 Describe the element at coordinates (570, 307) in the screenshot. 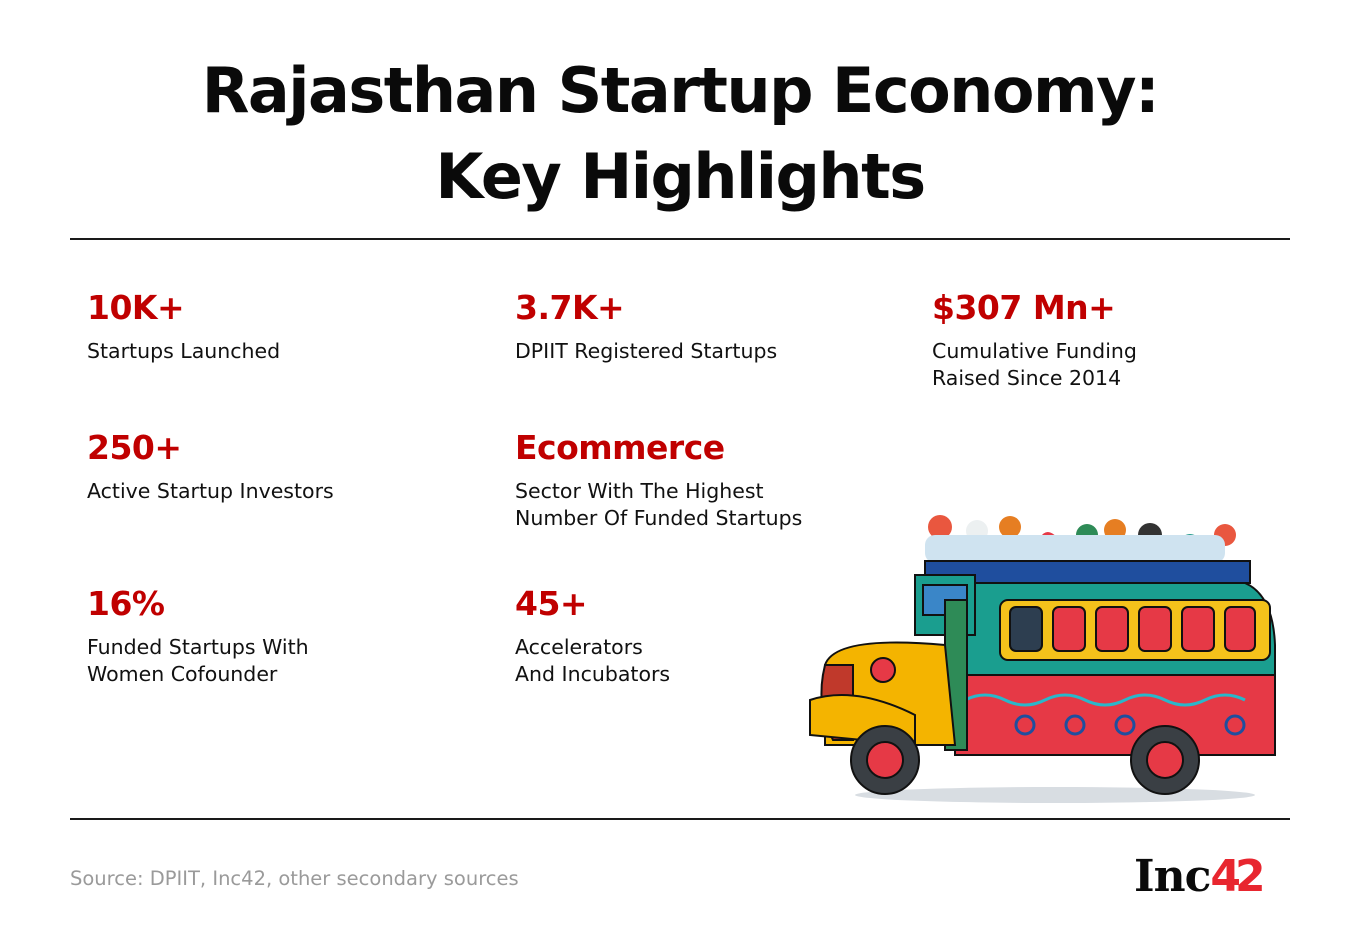

I see `stat-value: 3.7K+` at that location.